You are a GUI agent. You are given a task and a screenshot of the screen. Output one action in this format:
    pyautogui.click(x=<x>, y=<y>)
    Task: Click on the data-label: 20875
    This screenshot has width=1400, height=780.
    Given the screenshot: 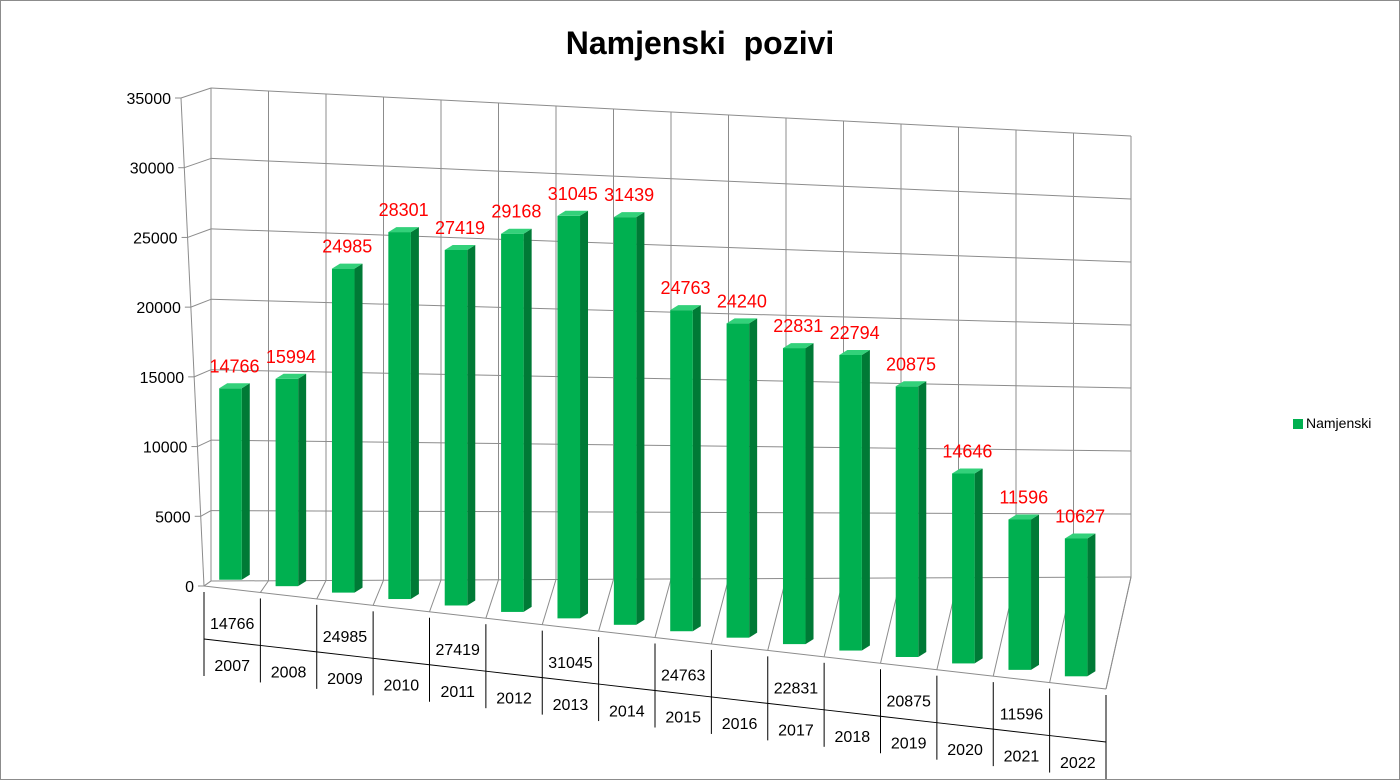 What is the action you would take?
    pyautogui.click(x=911, y=364)
    